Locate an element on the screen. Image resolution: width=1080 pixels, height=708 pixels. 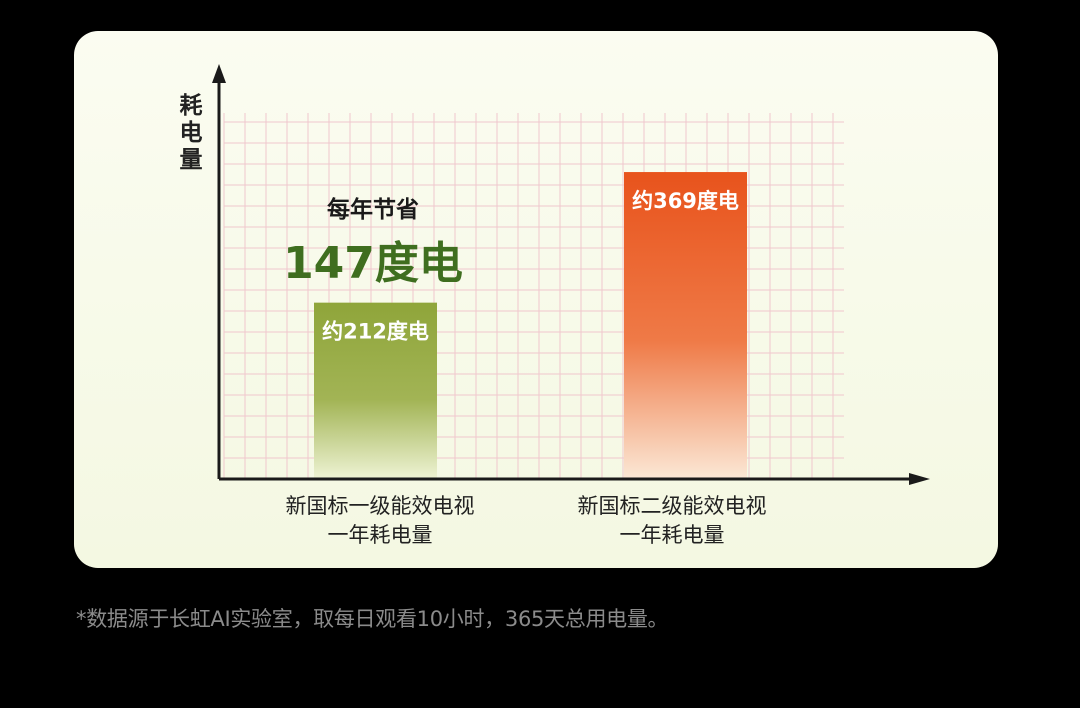
bar-1-value-label: 约212度电 is located at coordinates (375, 332).